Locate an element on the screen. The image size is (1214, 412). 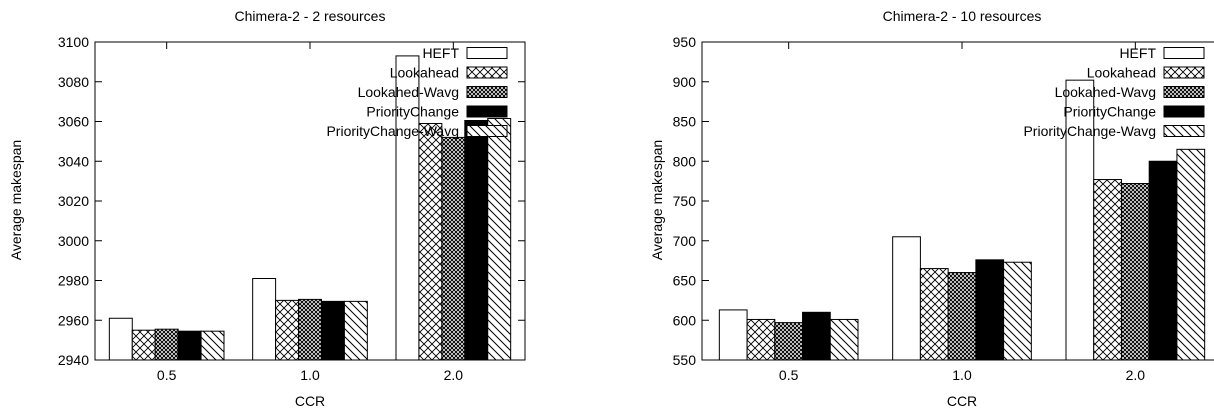
y-tick-label: 900 is located at coordinates (685, 82).